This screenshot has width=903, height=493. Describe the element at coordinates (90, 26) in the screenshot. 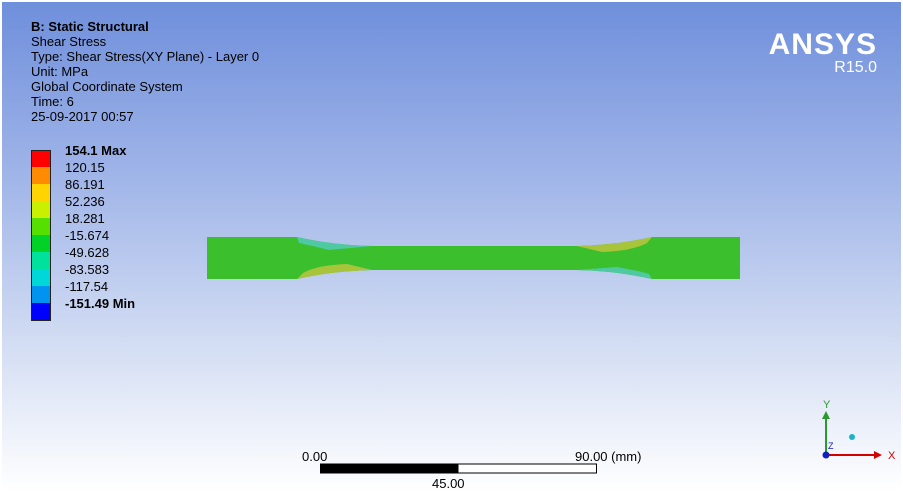

I see `analysis-title: B: Static Structural` at that location.